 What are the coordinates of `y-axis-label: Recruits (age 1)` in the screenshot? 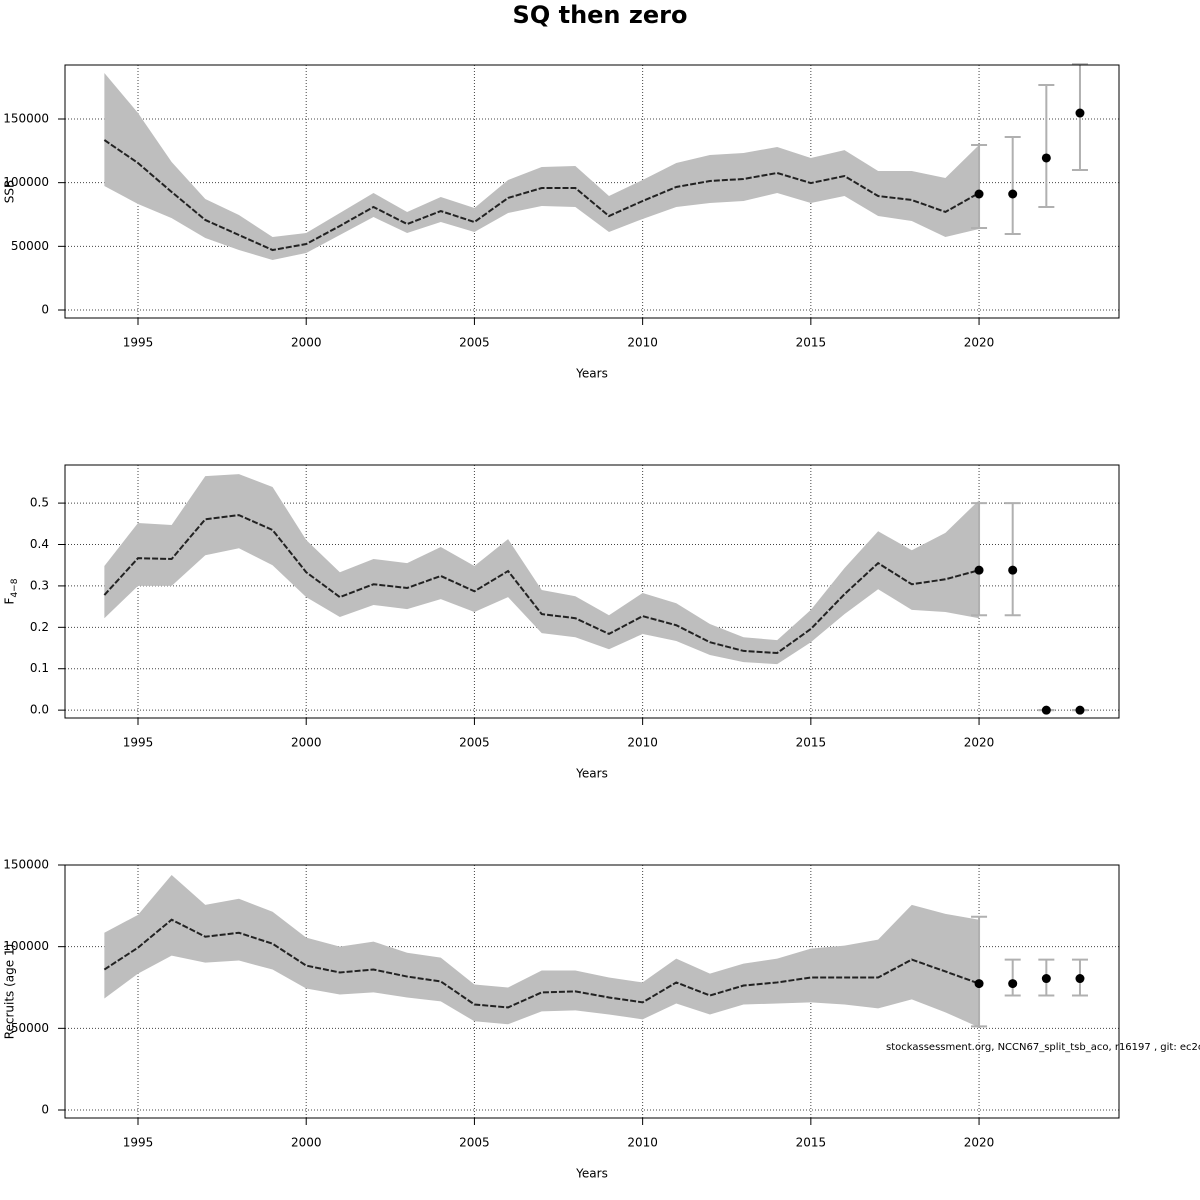 It's located at (10, 992).